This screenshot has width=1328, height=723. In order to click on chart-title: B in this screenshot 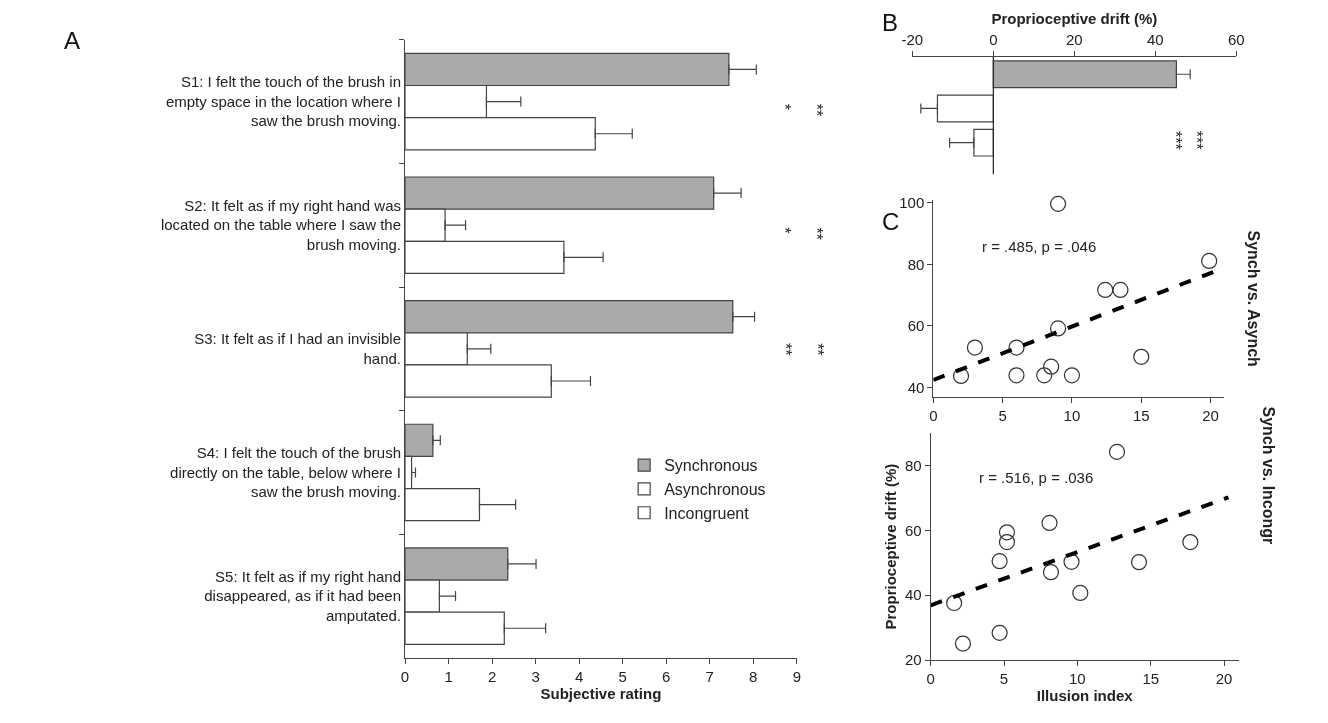, I will do `click(890, 22)`.